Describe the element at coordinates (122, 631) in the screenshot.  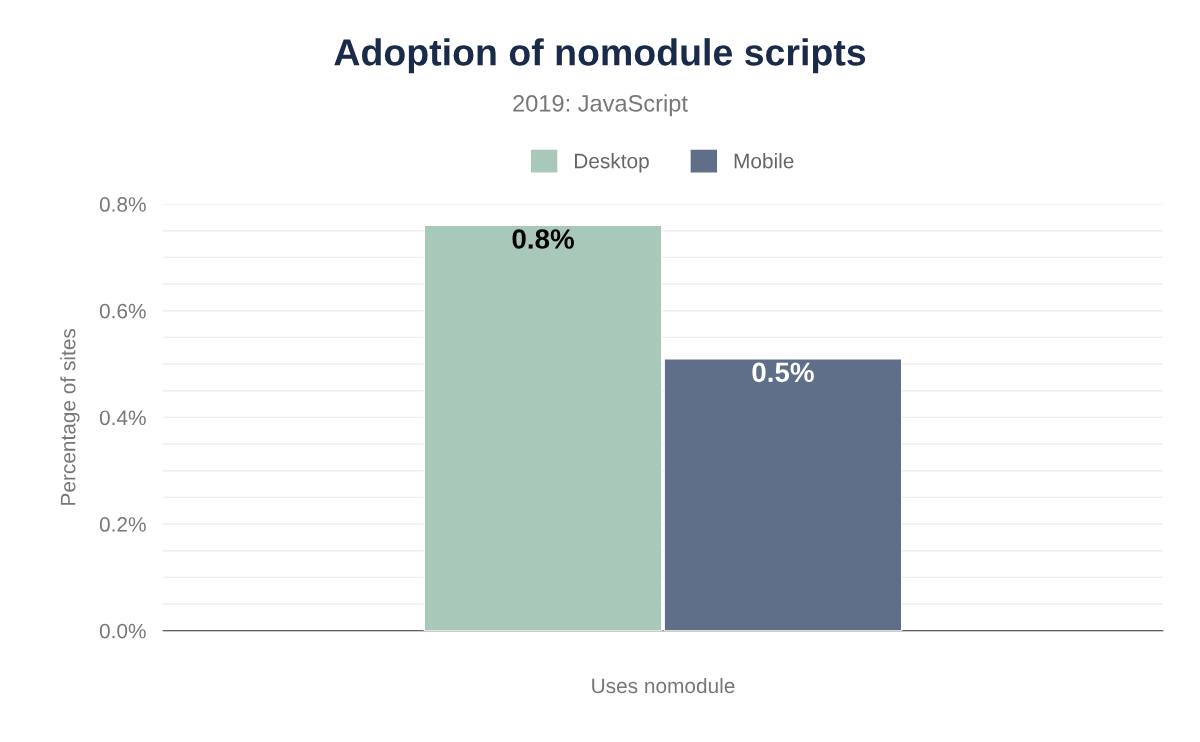
I see `y-tick-label: 0.0%` at that location.